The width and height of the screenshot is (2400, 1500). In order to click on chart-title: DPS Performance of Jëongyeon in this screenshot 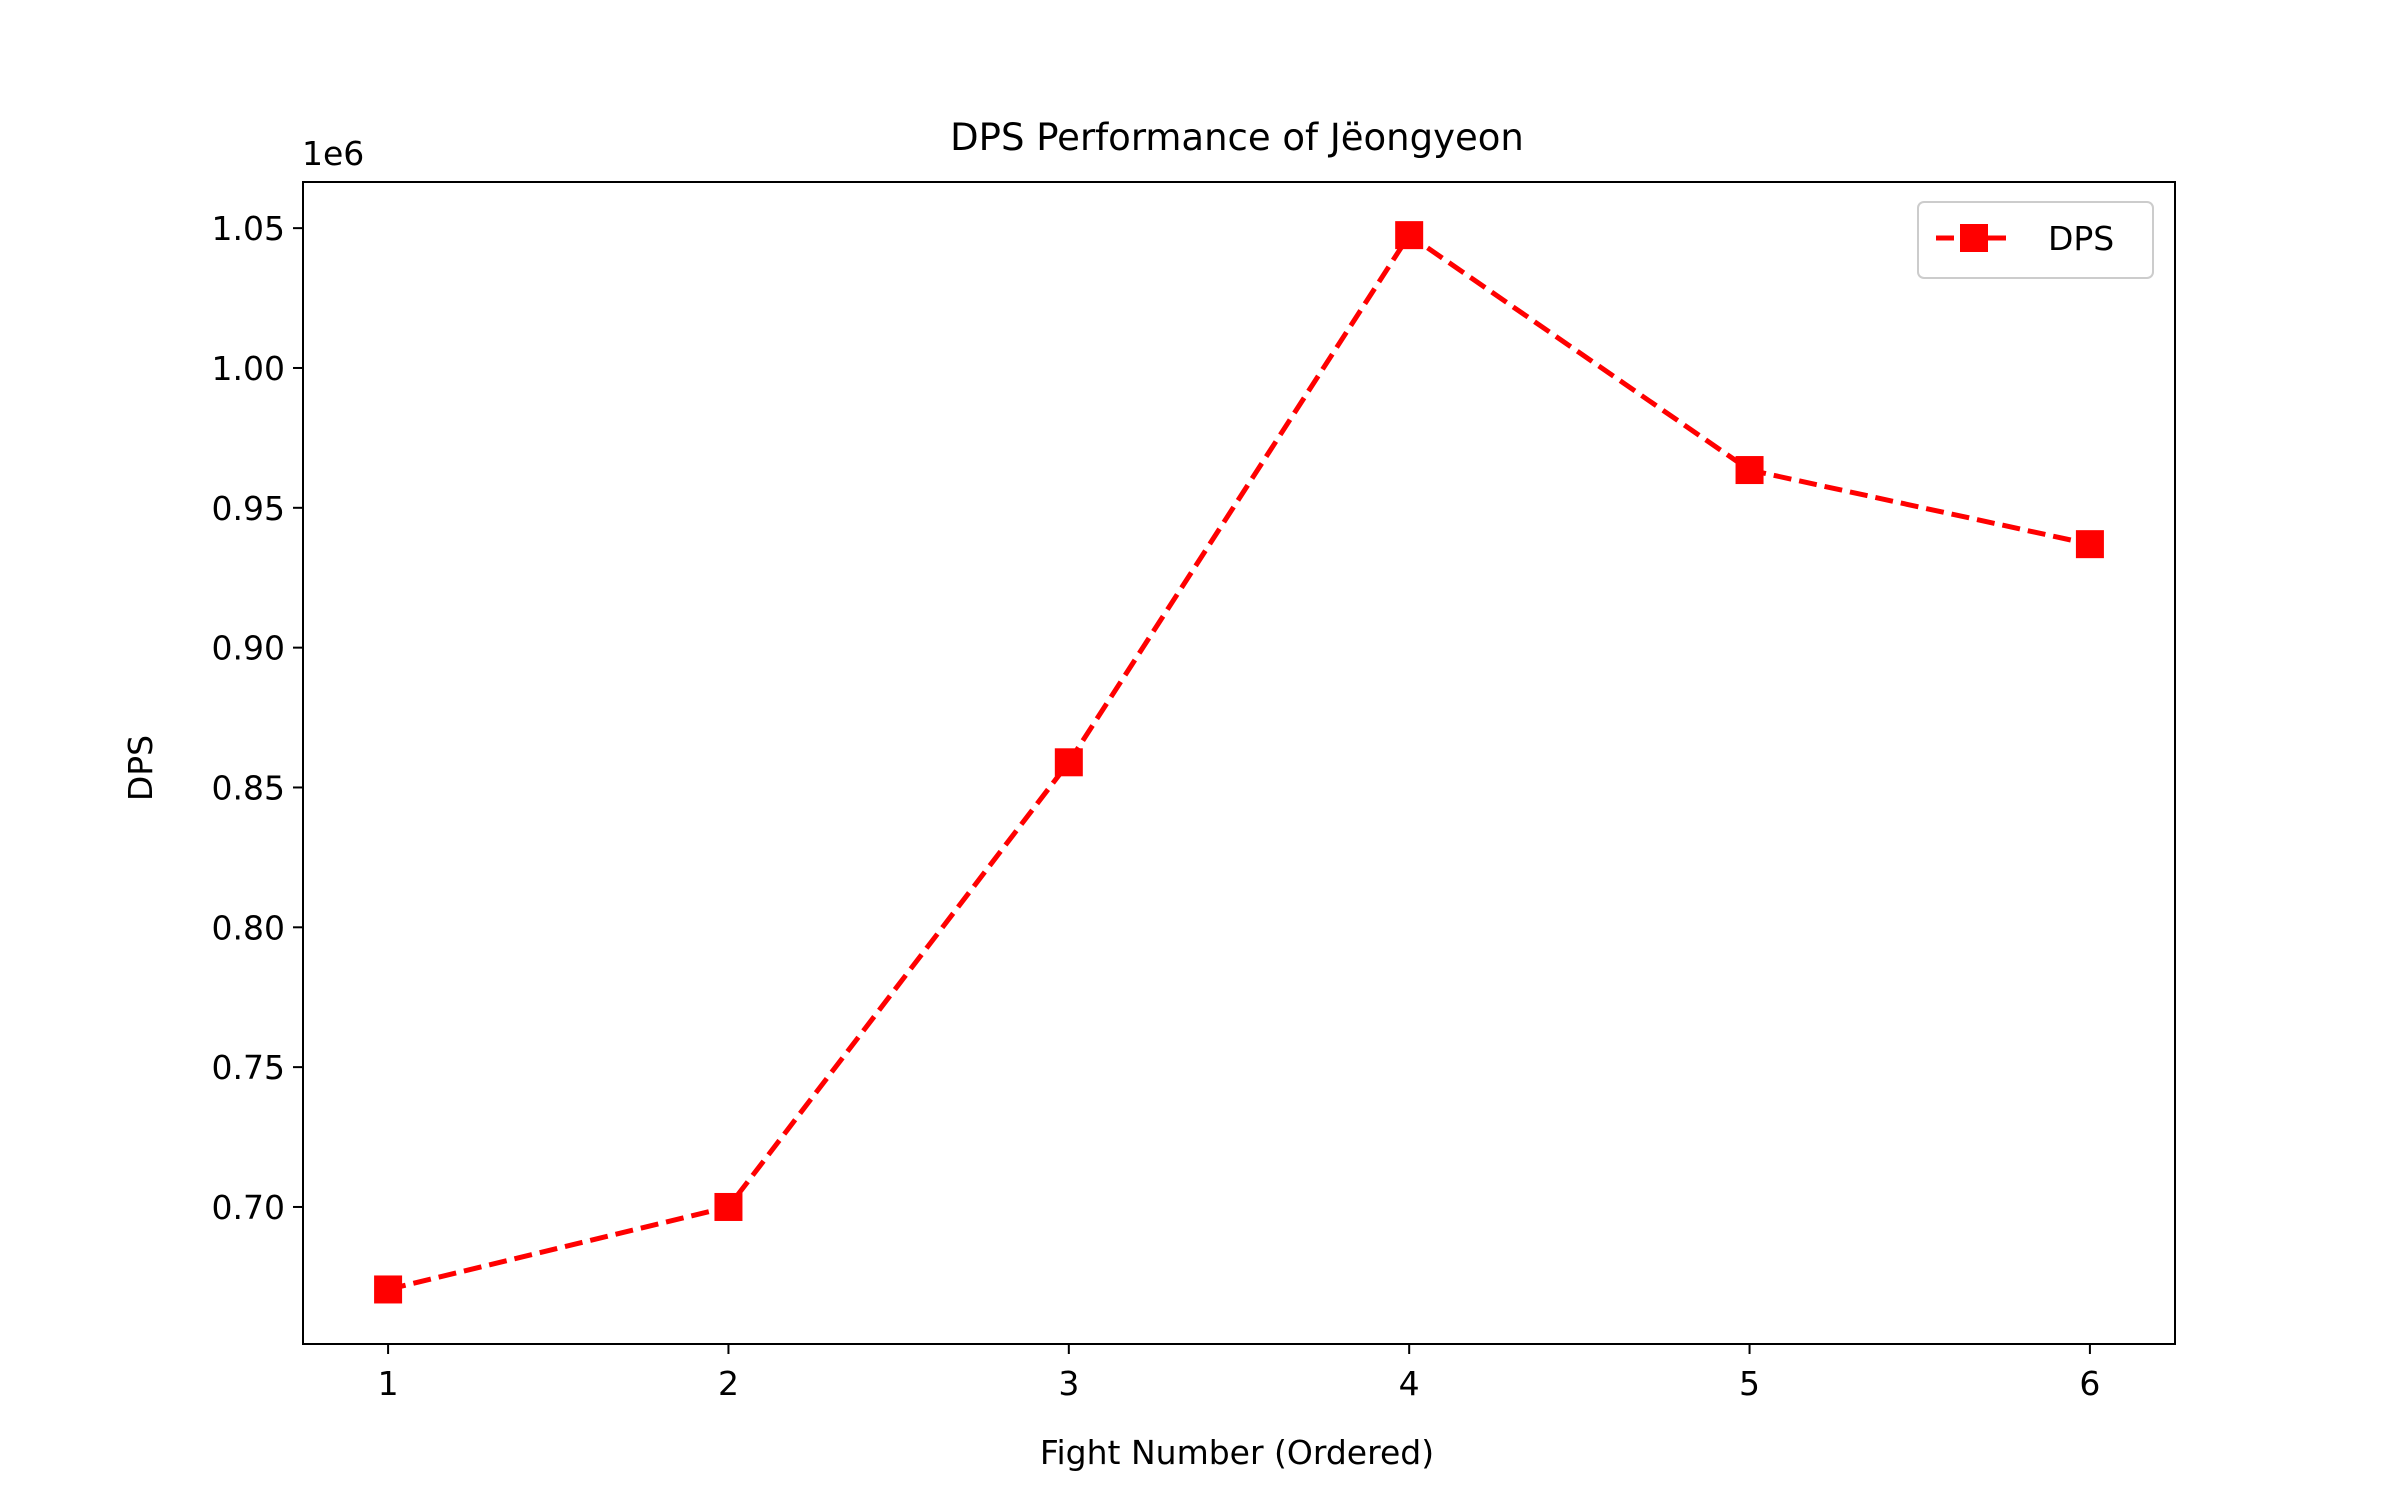, I will do `click(1237, 137)`.